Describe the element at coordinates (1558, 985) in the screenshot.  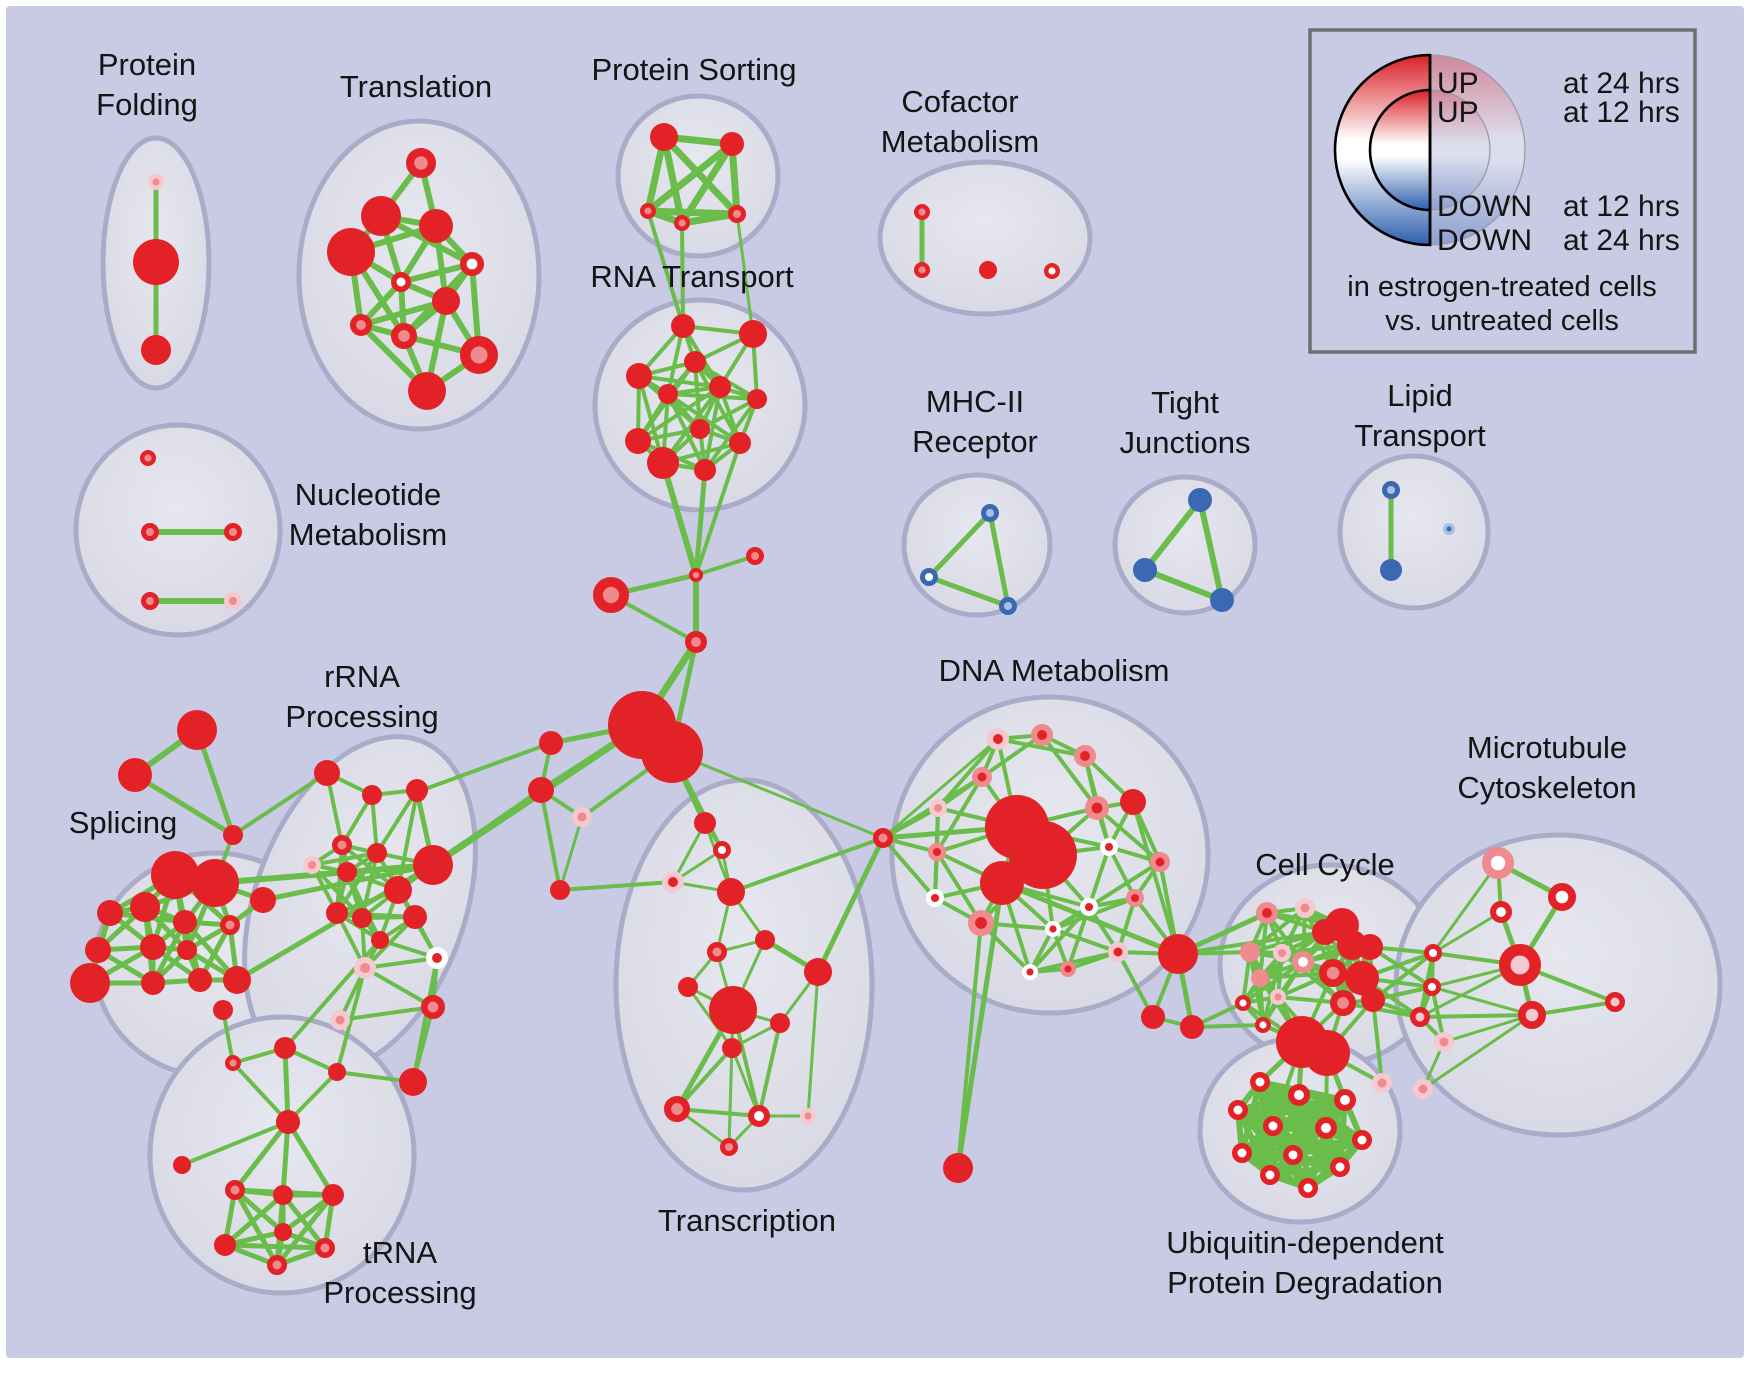
I see `cluster-bubble-microtubule-cytoskeleton` at that location.